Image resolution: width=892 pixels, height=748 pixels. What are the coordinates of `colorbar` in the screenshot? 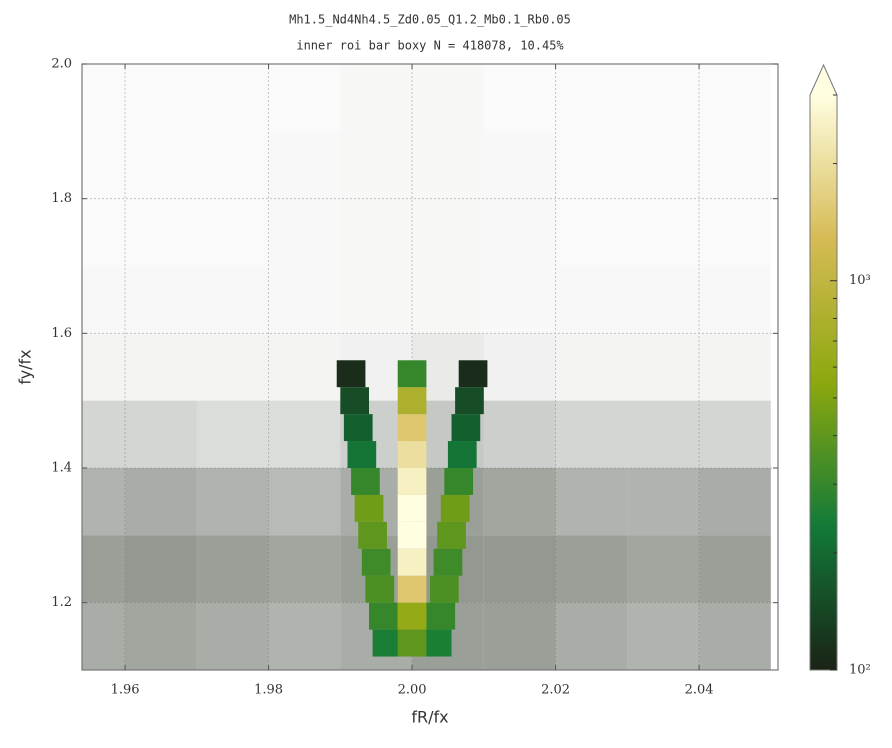 It's located at (823, 382).